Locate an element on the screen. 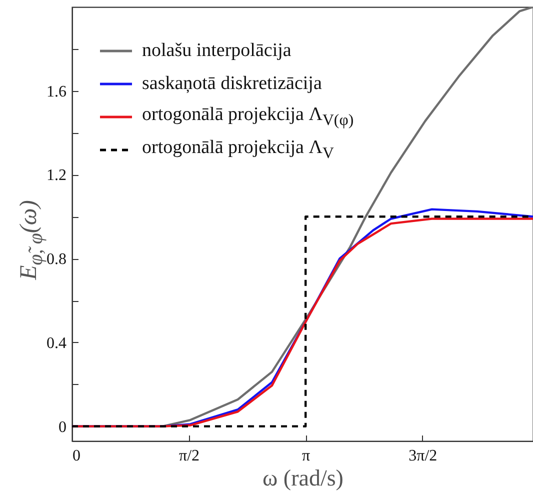 Image resolution: width=533 pixels, height=493 pixels. x-tick-label: π/2 is located at coordinates (189, 456).